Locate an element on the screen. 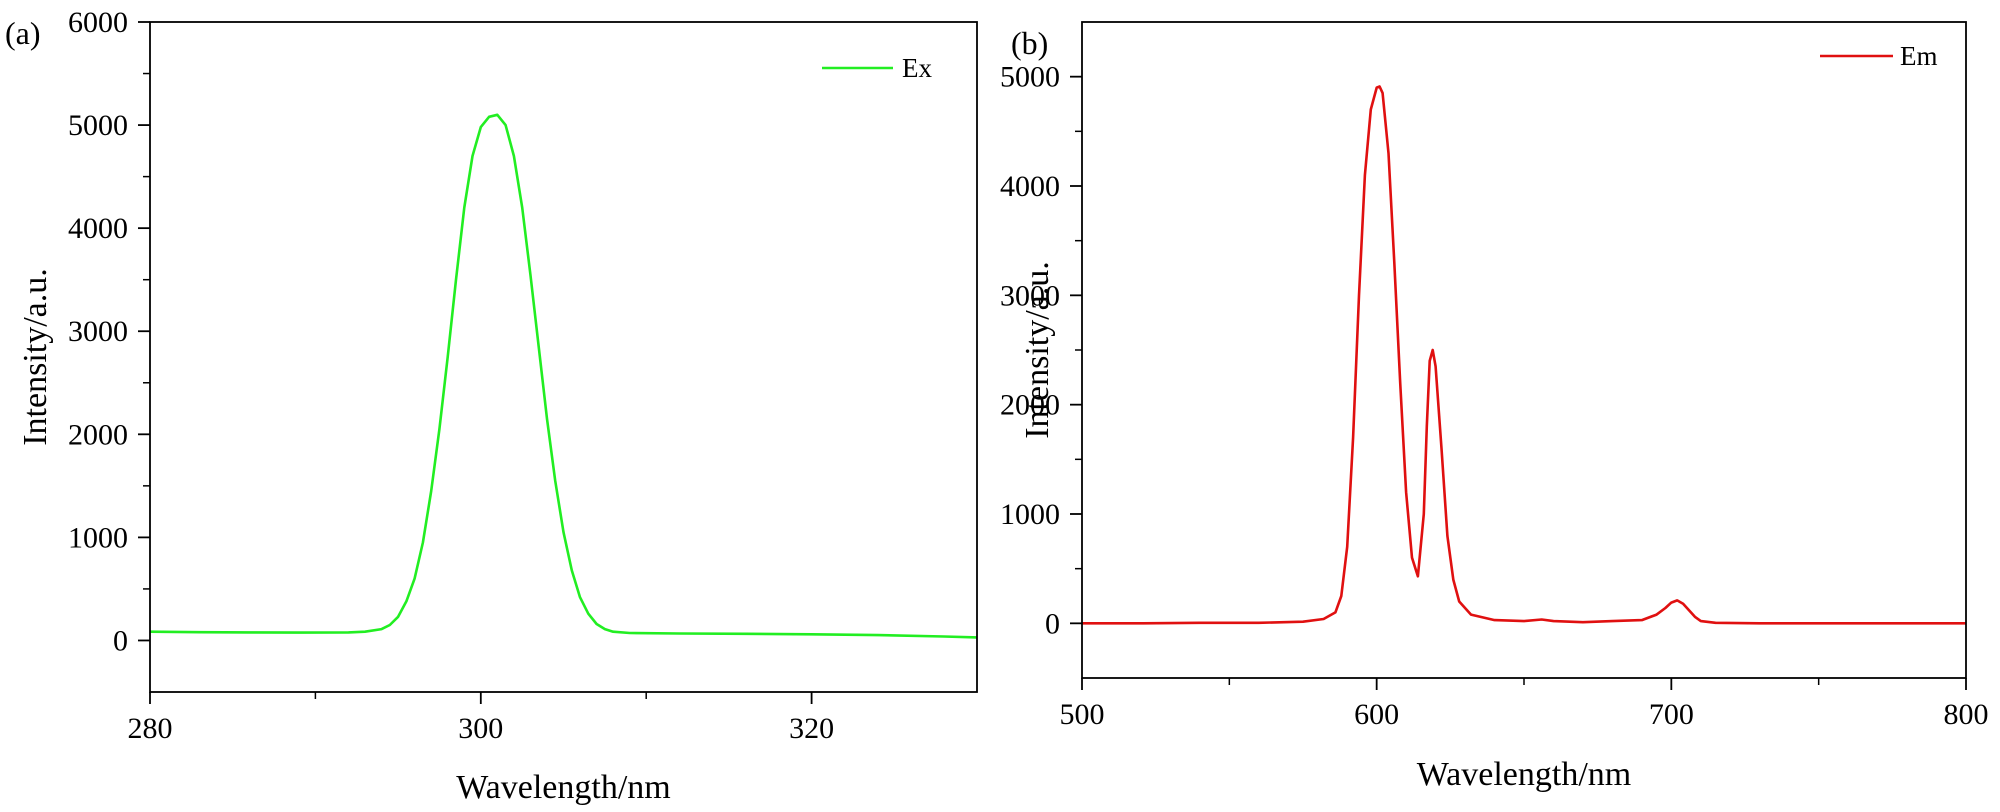  y-tick-label-a-1000: 1000 is located at coordinates (98, 537).